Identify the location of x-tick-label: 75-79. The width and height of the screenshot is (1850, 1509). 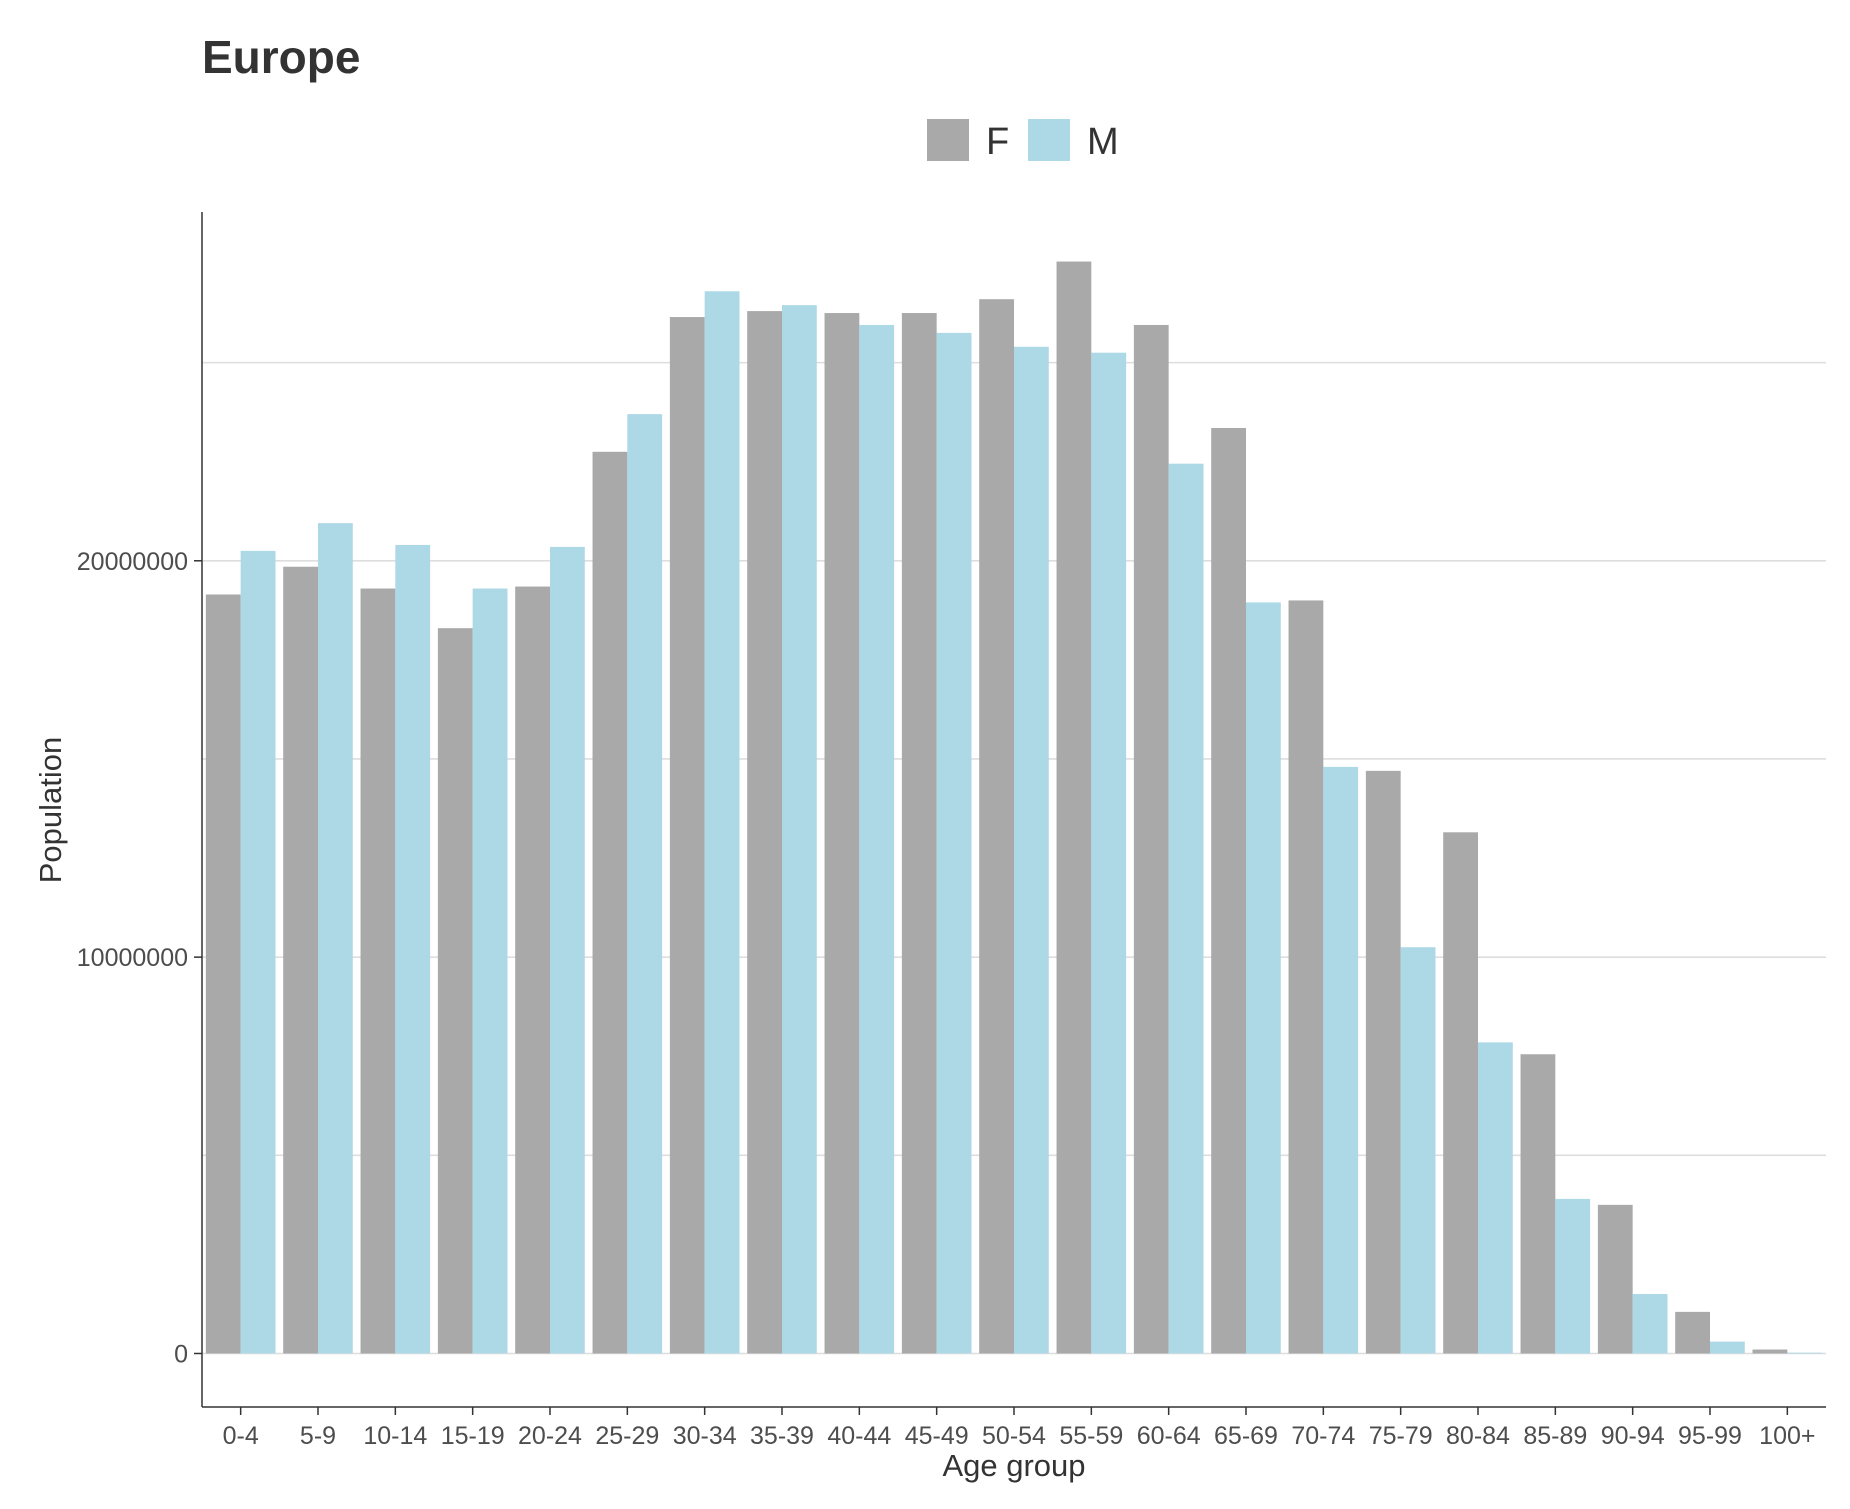
(1401, 1436).